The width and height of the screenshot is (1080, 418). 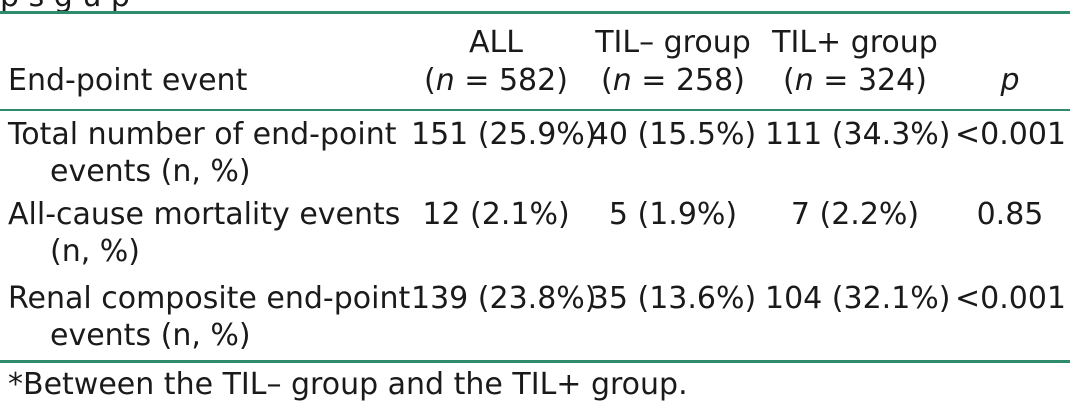 What do you see at coordinates (535, 110) in the screenshot?
I see `table-header-rule` at bounding box center [535, 110].